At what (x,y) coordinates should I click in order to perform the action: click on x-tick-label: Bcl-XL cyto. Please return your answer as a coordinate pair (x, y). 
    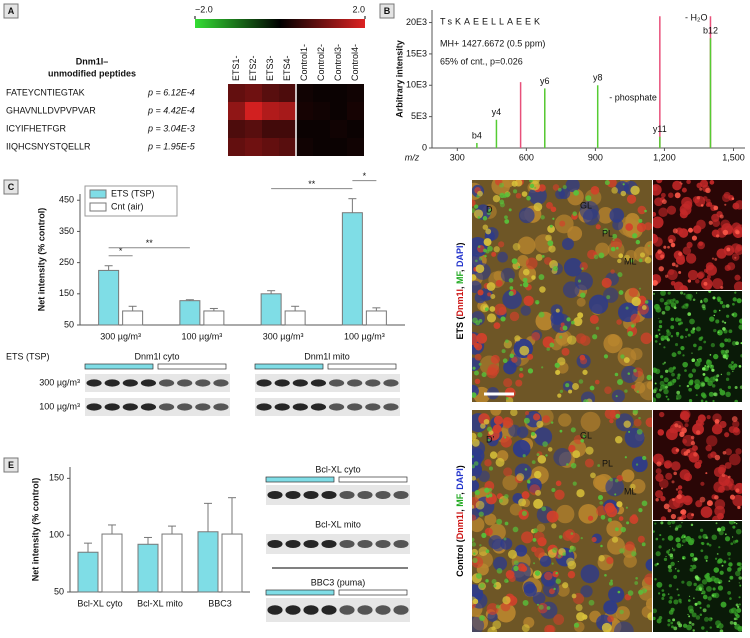
    Looking at the image, I should click on (99, 603).